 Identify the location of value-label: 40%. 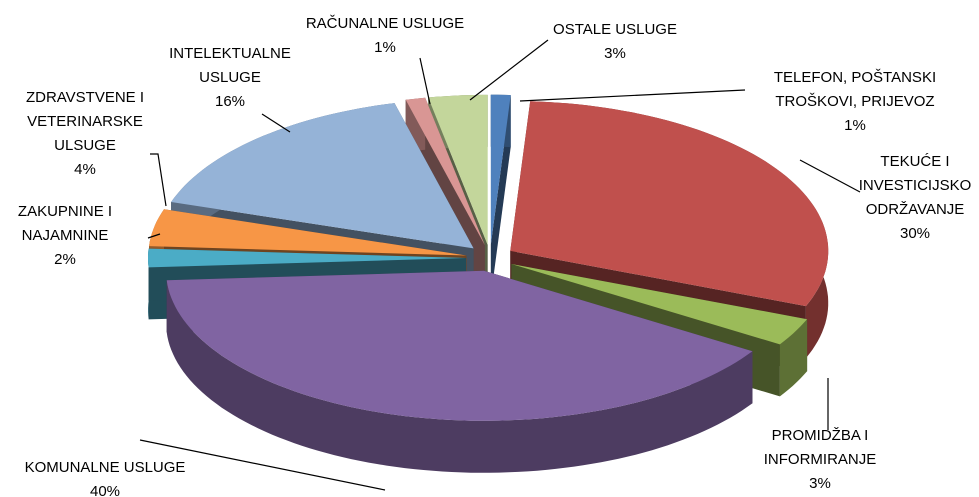
(105, 490).